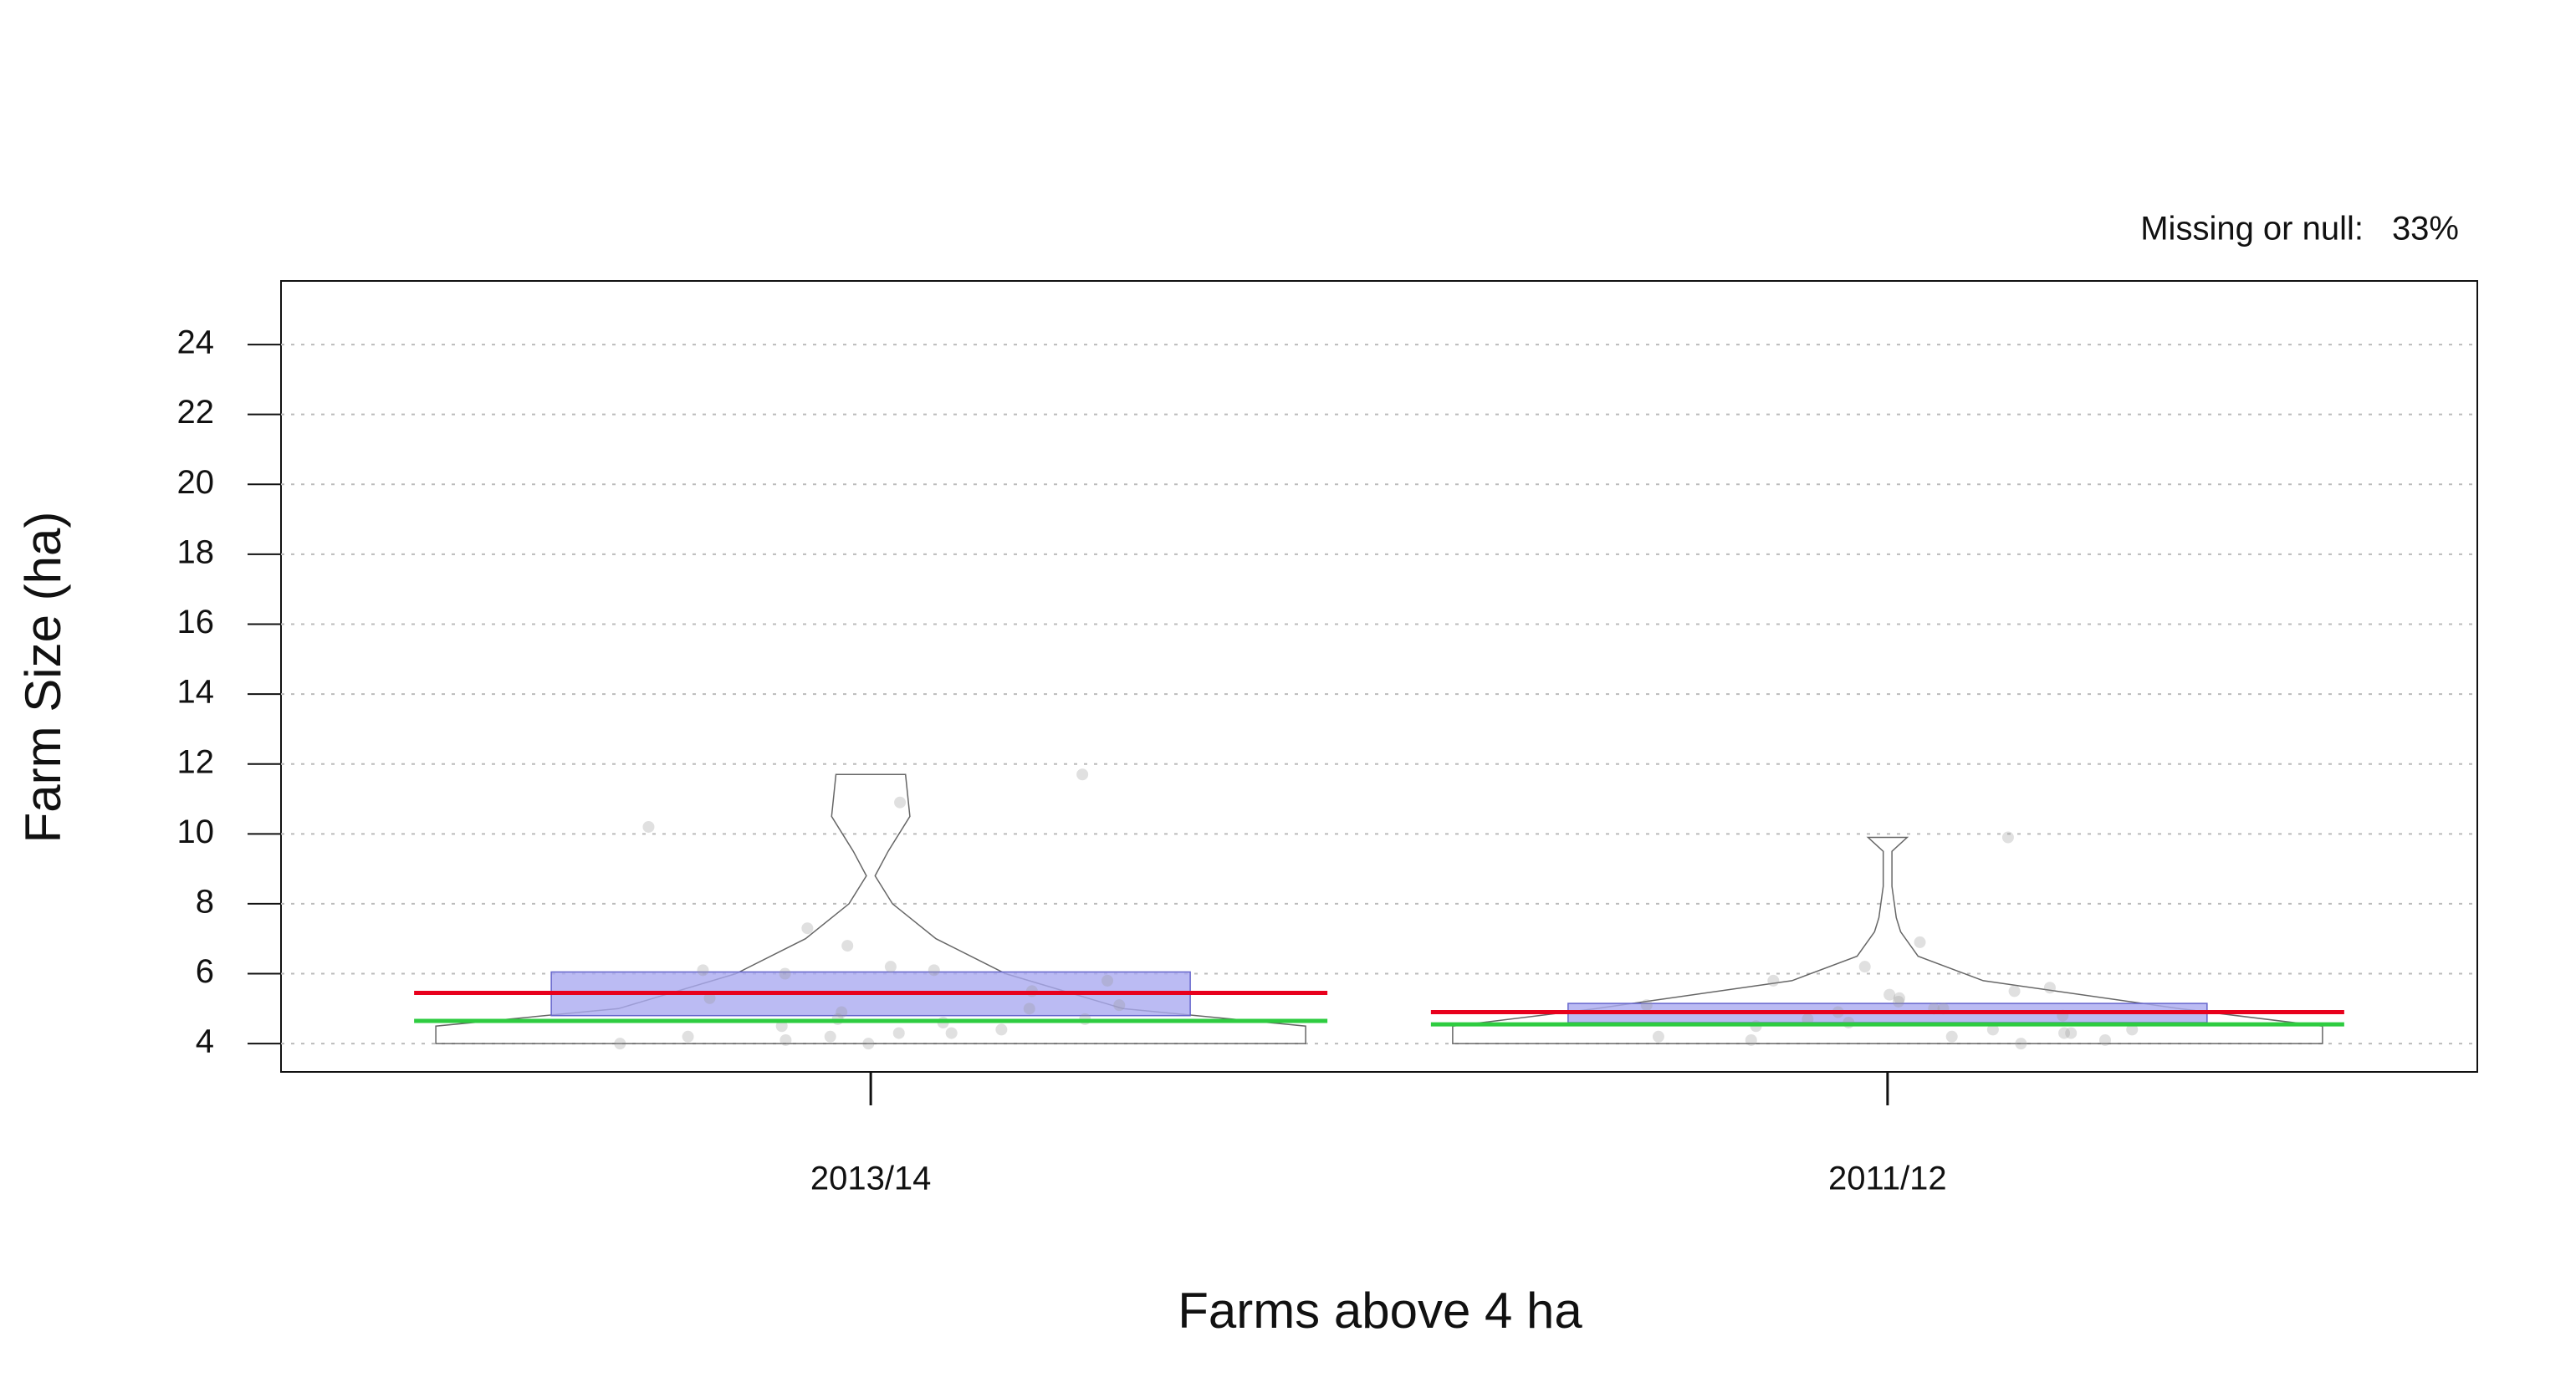 The width and height of the screenshot is (2576, 1398). What do you see at coordinates (205, 972) in the screenshot?
I see `y-tick-label: 6` at bounding box center [205, 972].